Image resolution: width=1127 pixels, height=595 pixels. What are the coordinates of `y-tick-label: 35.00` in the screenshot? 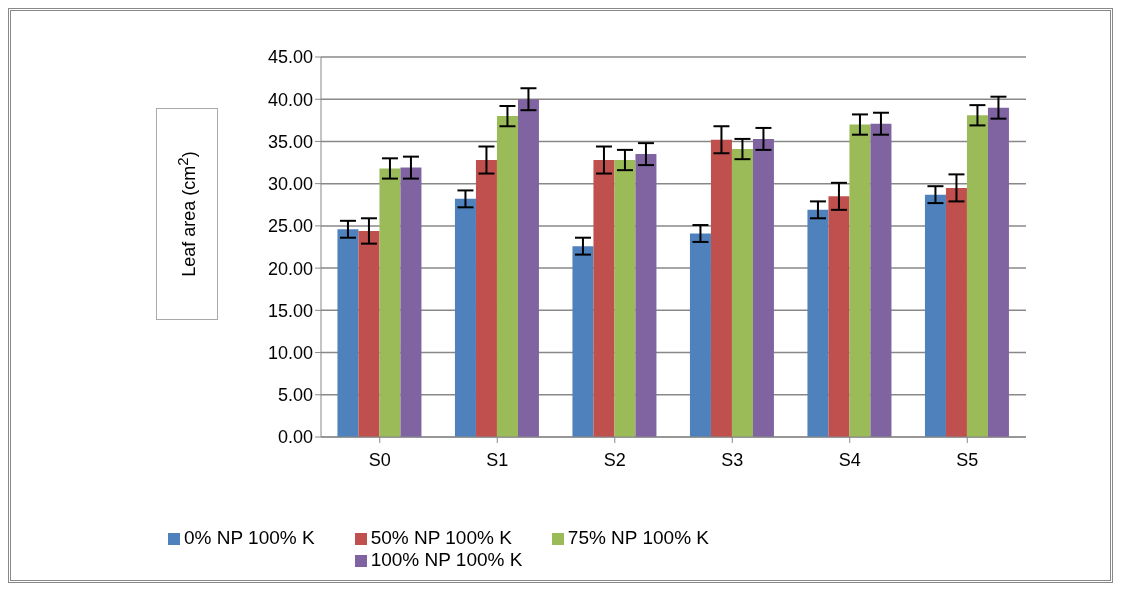 It's located at (290, 141).